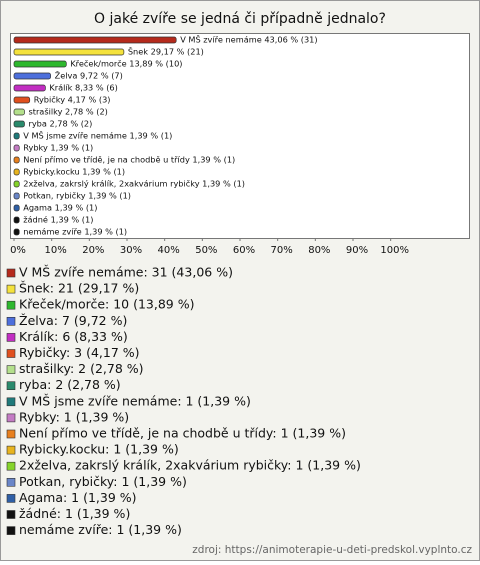  What do you see at coordinates (58, 148) in the screenshot?
I see `bar-label: Rybky 1,39 % (1)` at bounding box center [58, 148].